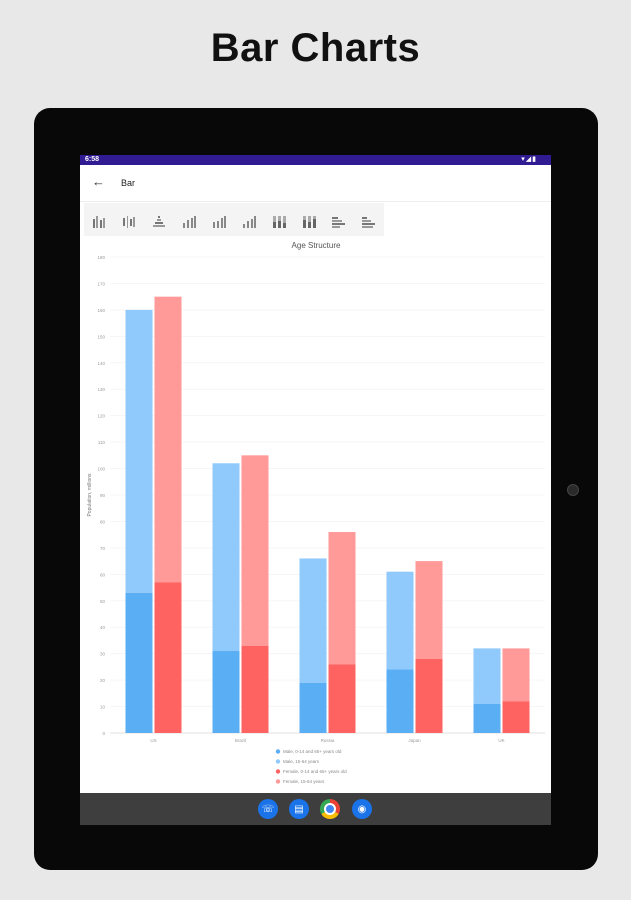 The image size is (631, 900). Describe the element at coordinates (168, 439) in the screenshot. I see `bar-female-15-64-us` at that location.